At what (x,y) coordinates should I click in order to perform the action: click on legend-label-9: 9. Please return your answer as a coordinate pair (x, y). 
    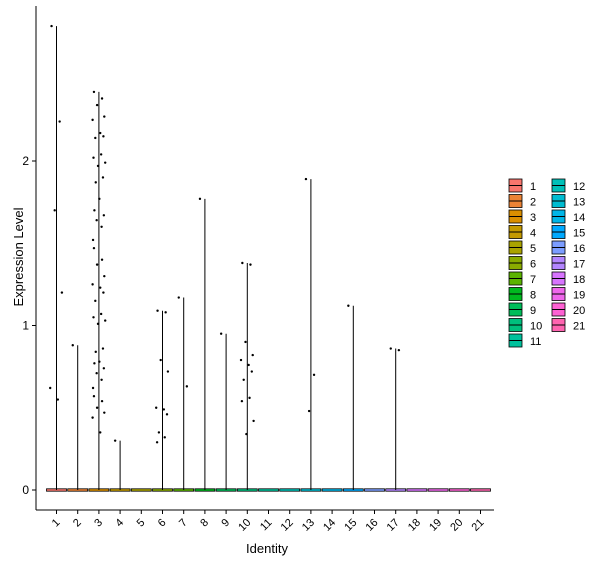
    Looking at the image, I should click on (533, 311).